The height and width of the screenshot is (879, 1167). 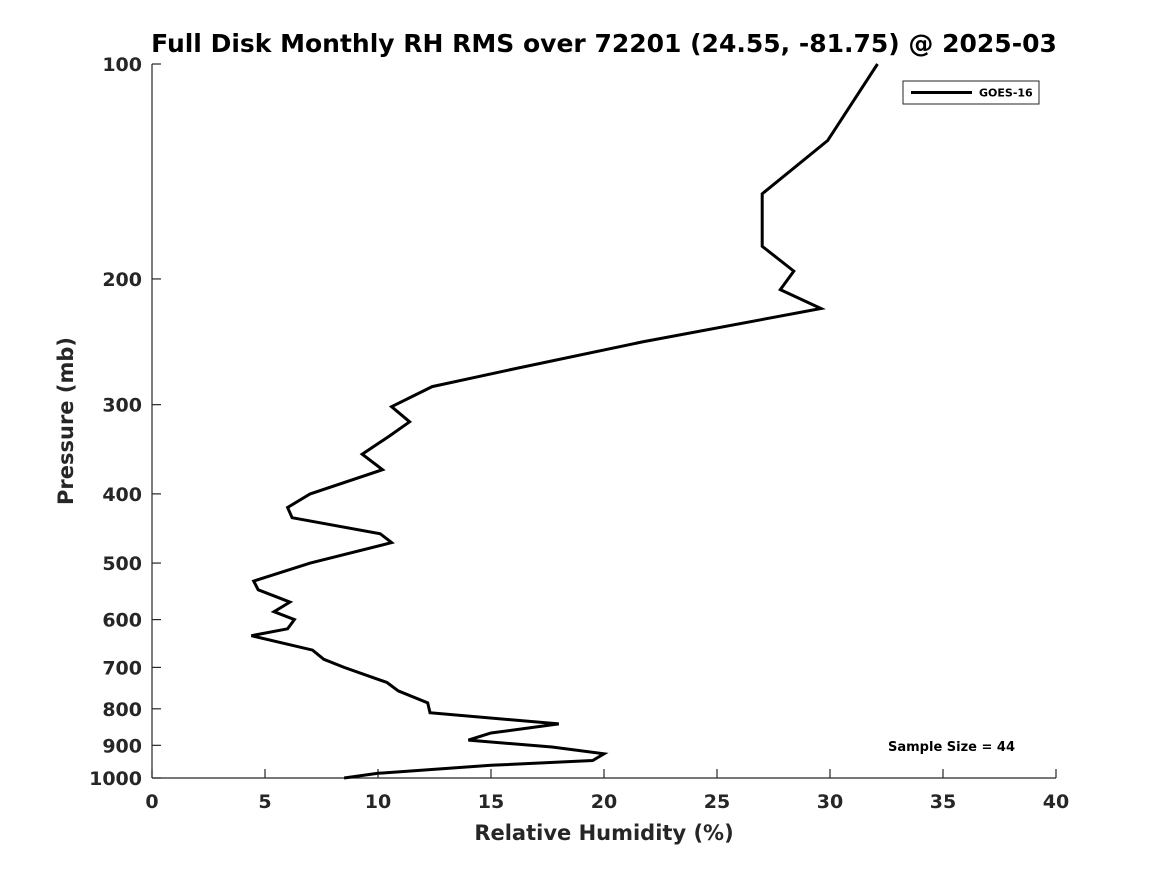 What do you see at coordinates (122, 65) in the screenshot?
I see `y-tick-label: 100` at bounding box center [122, 65].